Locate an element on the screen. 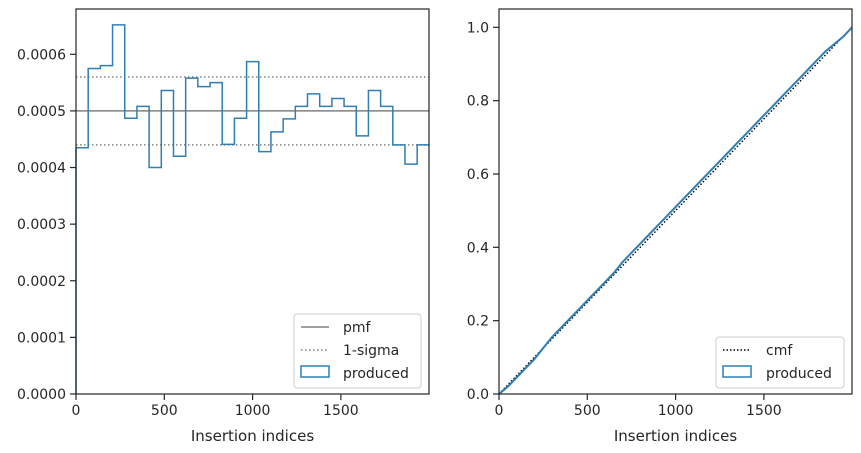  cmf-legend: cmf produced is located at coordinates (780, 362).